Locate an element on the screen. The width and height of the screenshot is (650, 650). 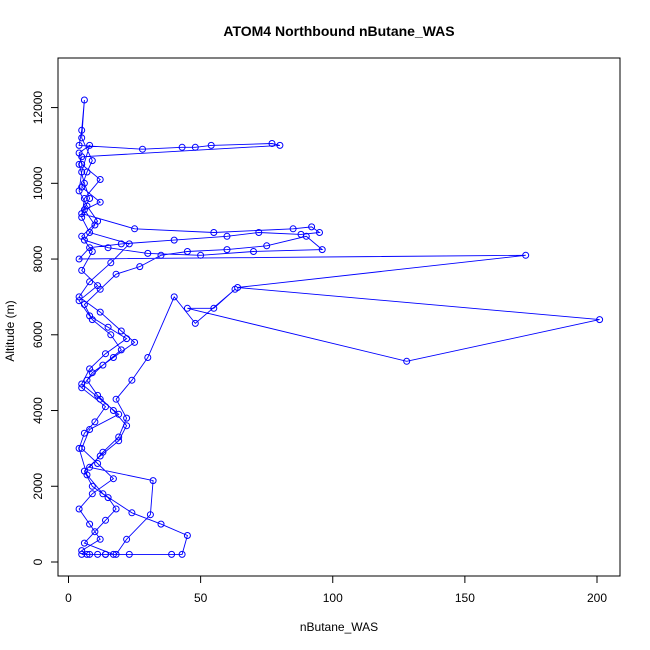
y-tick-label: 12000 is located at coordinates (38, 108).